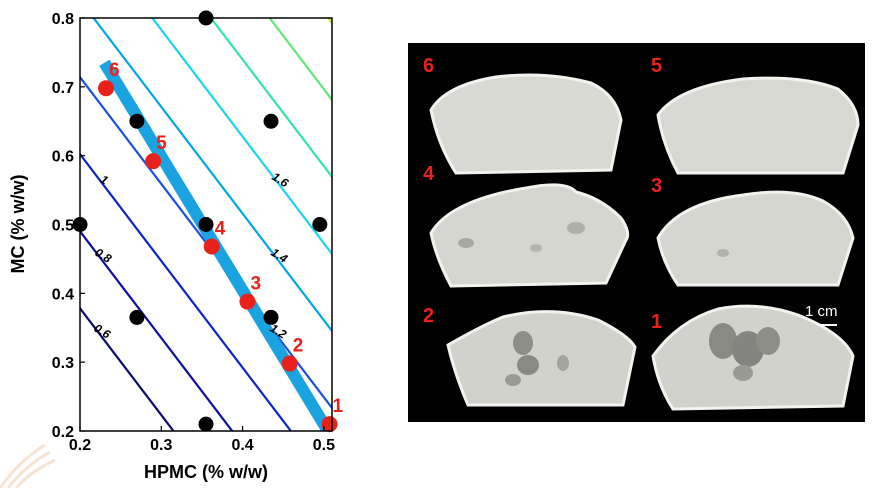 The height and width of the screenshot is (488, 881). What do you see at coordinates (393, 224) in the screenshot?
I see `contour-line-2.4` at bounding box center [393, 224].